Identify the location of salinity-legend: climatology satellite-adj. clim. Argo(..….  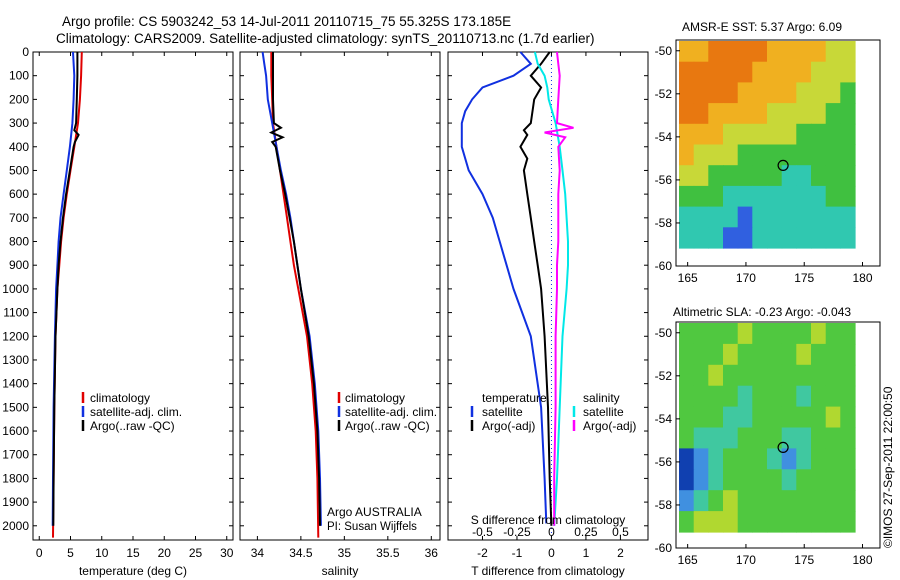
(387, 412).